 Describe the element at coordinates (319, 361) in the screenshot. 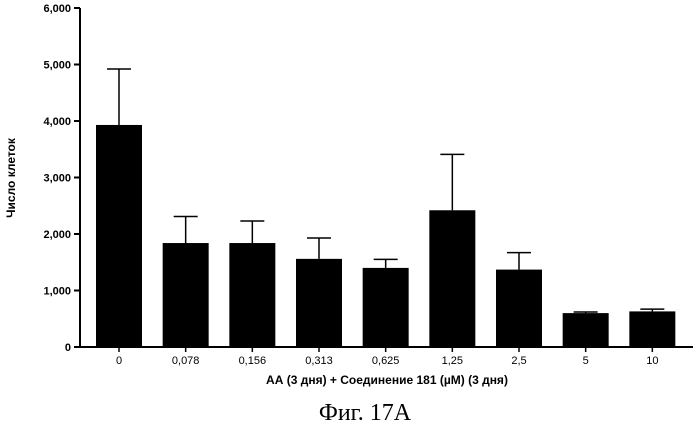

I see `x-tick-label: 0,313` at that location.